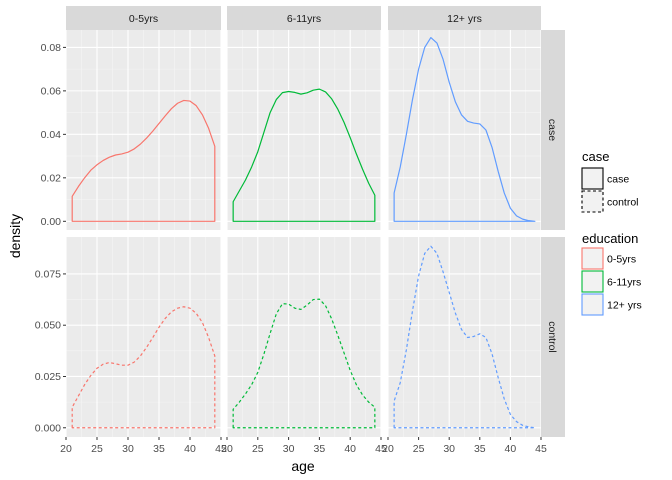  I want to click on legend-label-education: 12+ yrs, so click(624, 306).